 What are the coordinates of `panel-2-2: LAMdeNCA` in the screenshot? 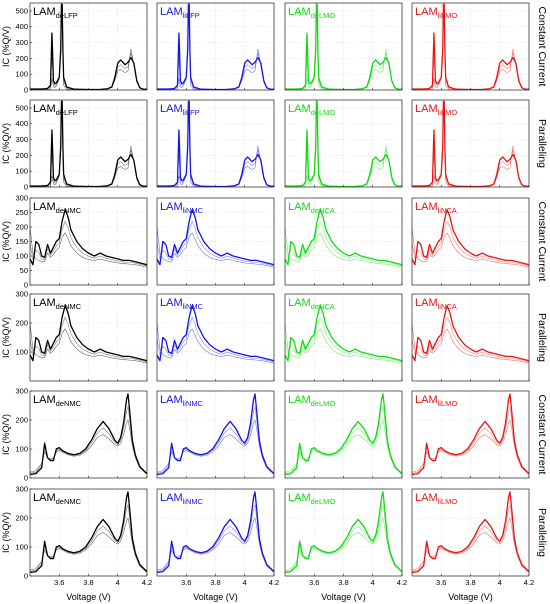 It's located at (343, 241).